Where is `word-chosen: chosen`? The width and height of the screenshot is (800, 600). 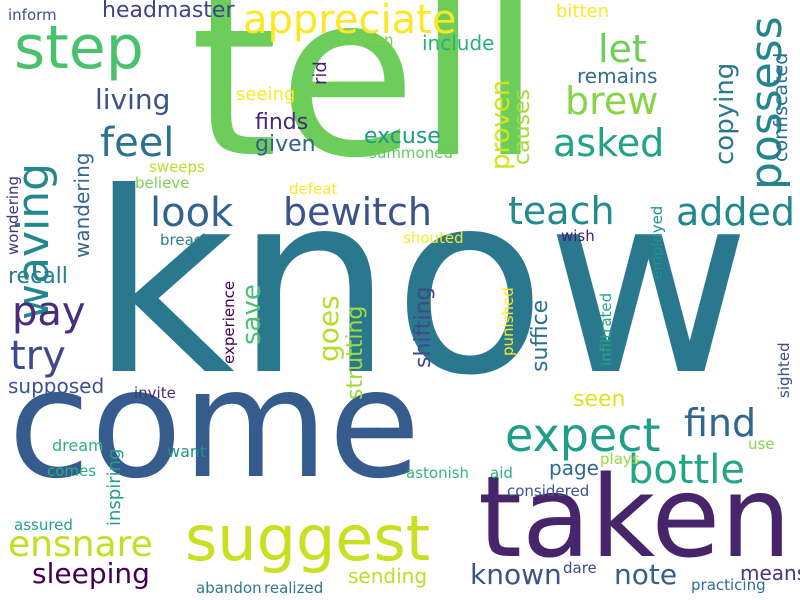 word-chosen: chosen is located at coordinates (367, 40).